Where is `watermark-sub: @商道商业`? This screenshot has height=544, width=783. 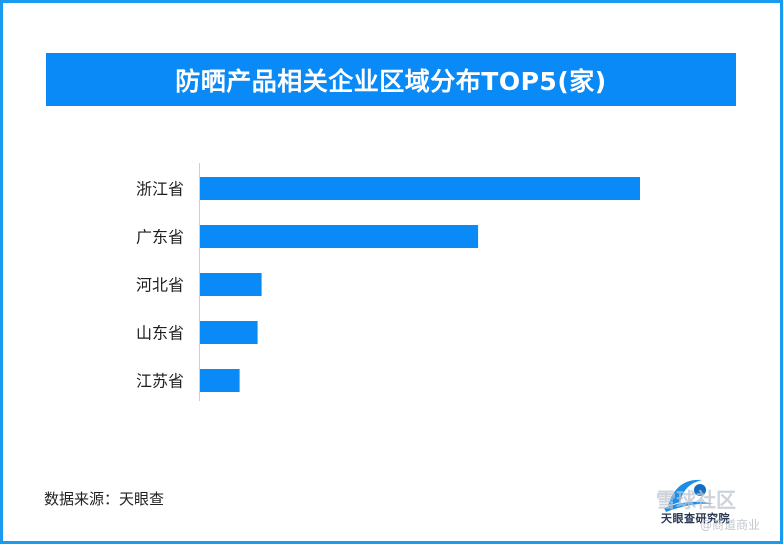 watermark-sub: @商道商业 is located at coordinates (730, 525).